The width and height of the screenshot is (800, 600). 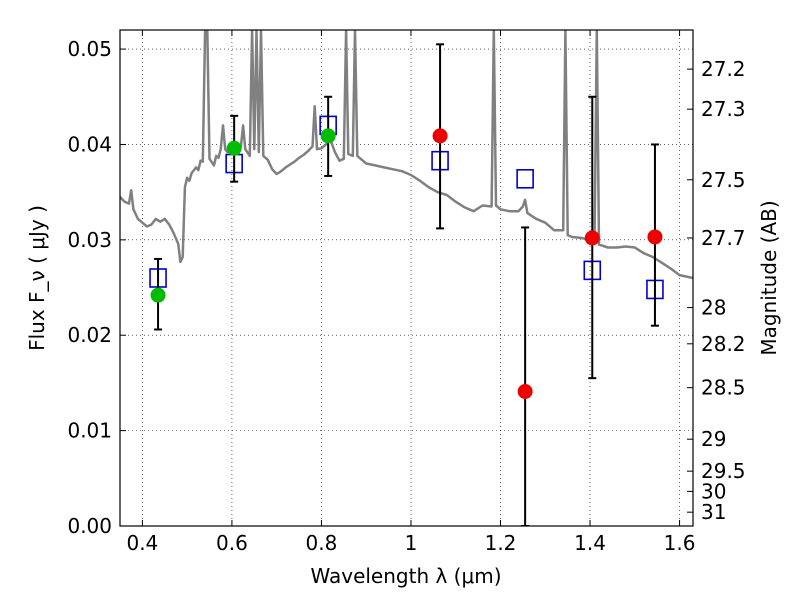 I want to click on x-tick-label: 0.4, so click(x=142, y=543).